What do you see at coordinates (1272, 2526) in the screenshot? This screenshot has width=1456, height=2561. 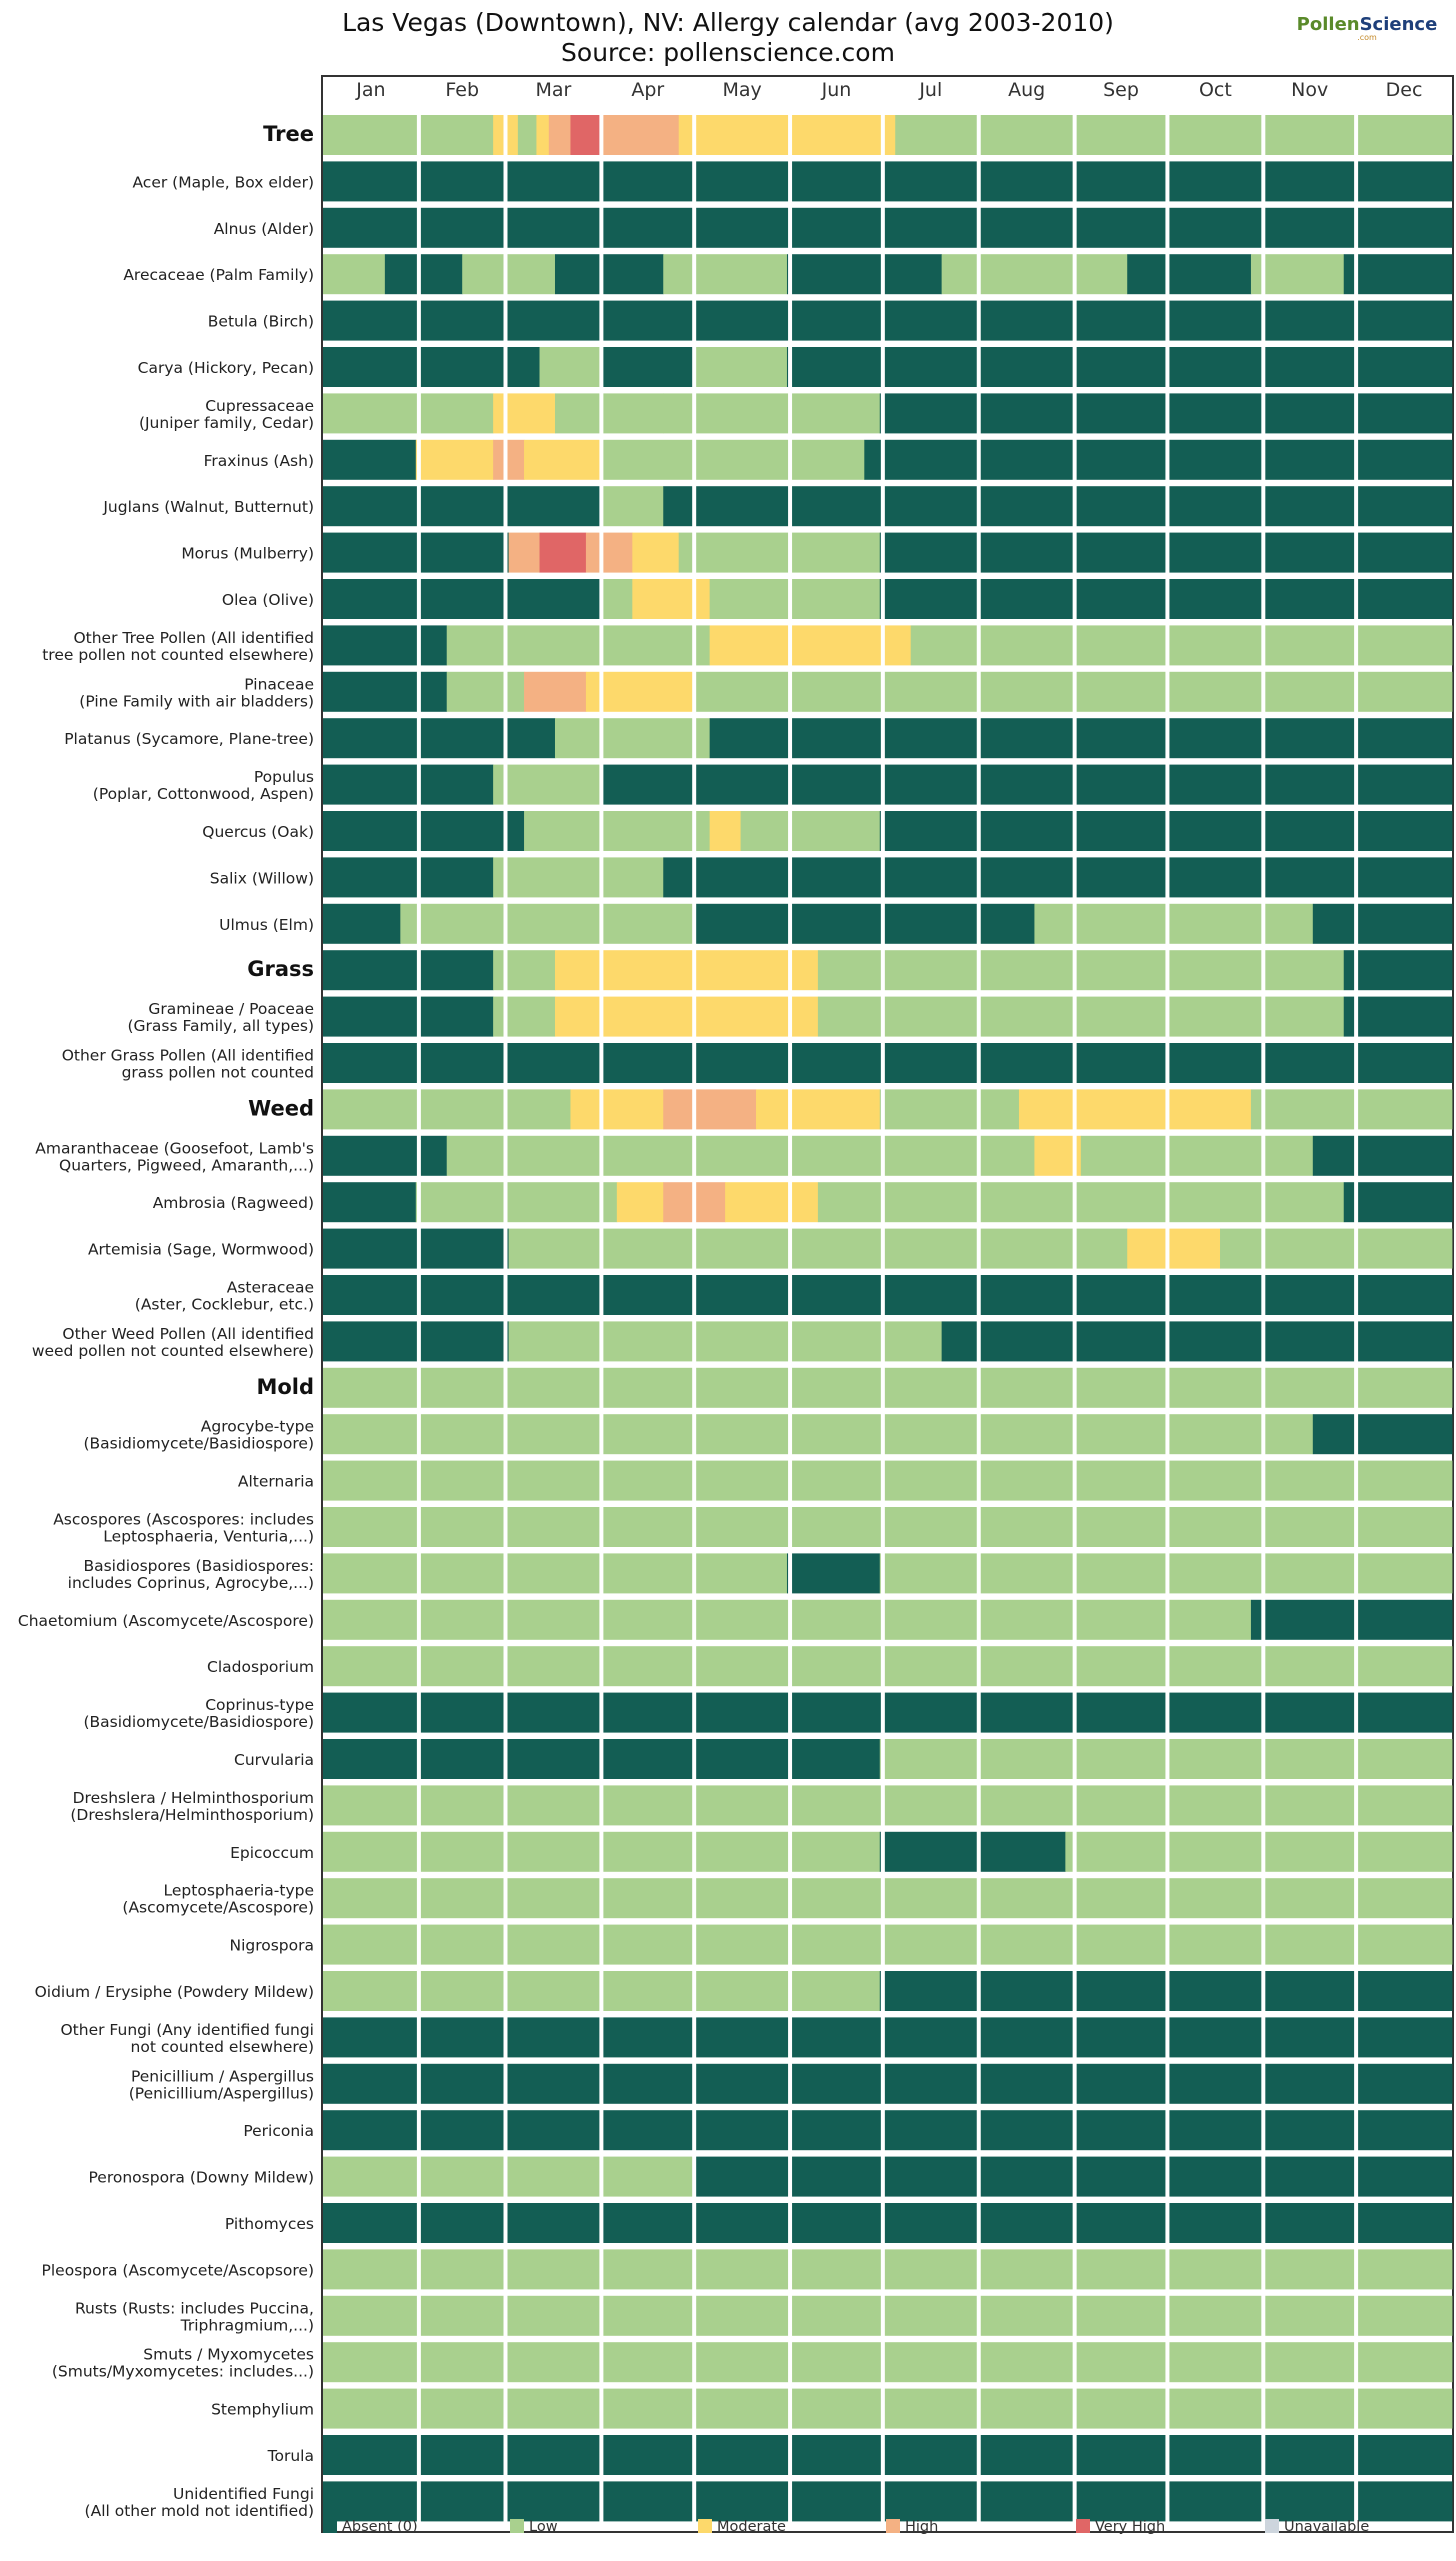 I see `legend-swatch-unavailable` at bounding box center [1272, 2526].